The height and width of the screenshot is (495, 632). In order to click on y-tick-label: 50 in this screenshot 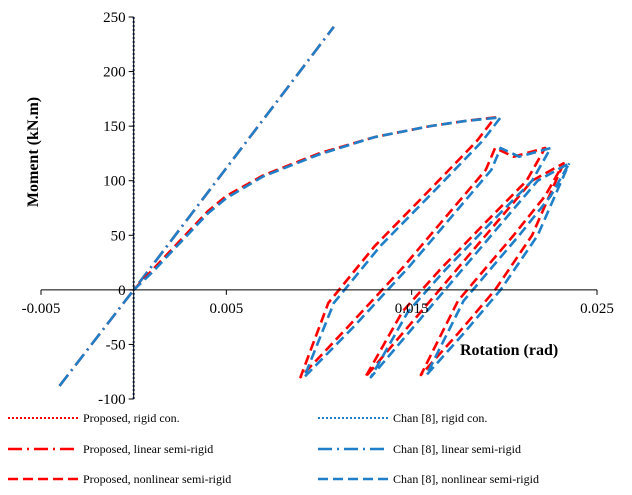, I will do `click(118, 236)`.